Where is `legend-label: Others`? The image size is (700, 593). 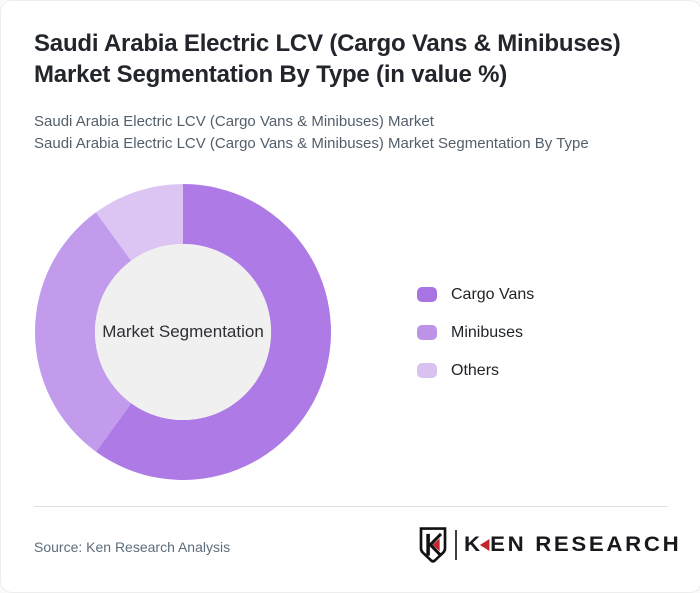 legend-label: Others is located at coordinates (475, 370).